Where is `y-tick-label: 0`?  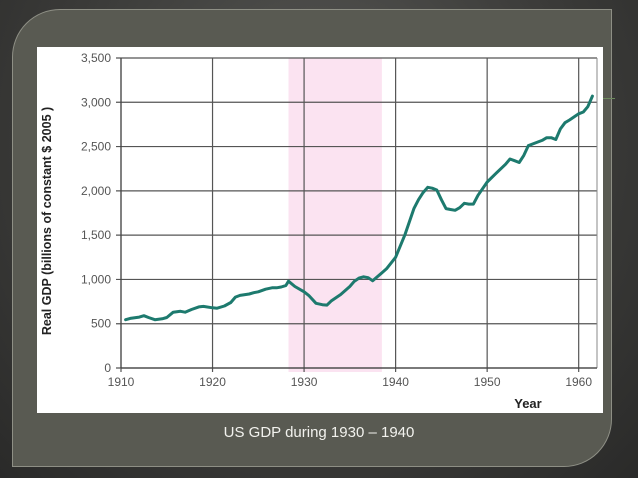 y-tick-label: 0 is located at coordinates (107, 368).